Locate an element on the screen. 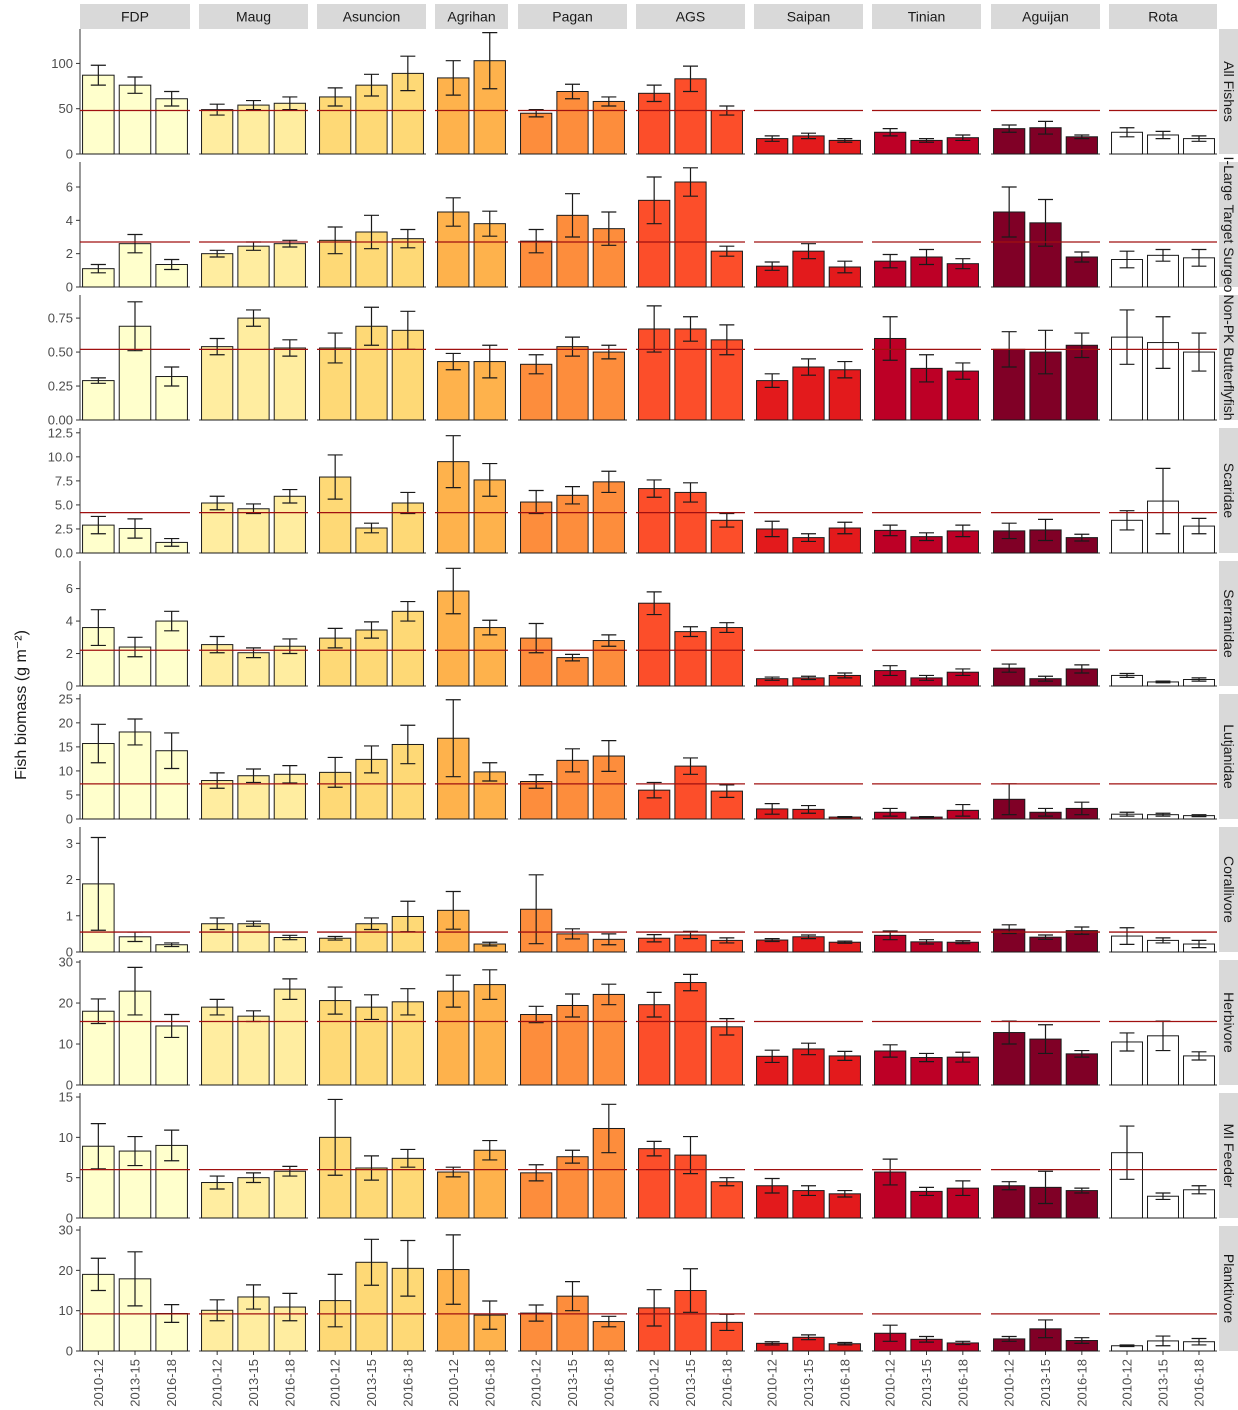  strip-saipan is located at coordinates (808, 16).